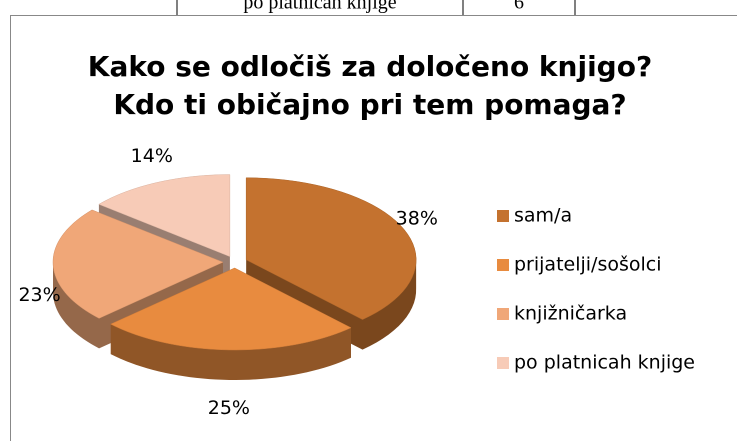 Image resolution: width=737 pixels, height=441 pixels. What do you see at coordinates (229, 408) in the screenshot?
I see `data-label: 25%` at bounding box center [229, 408].